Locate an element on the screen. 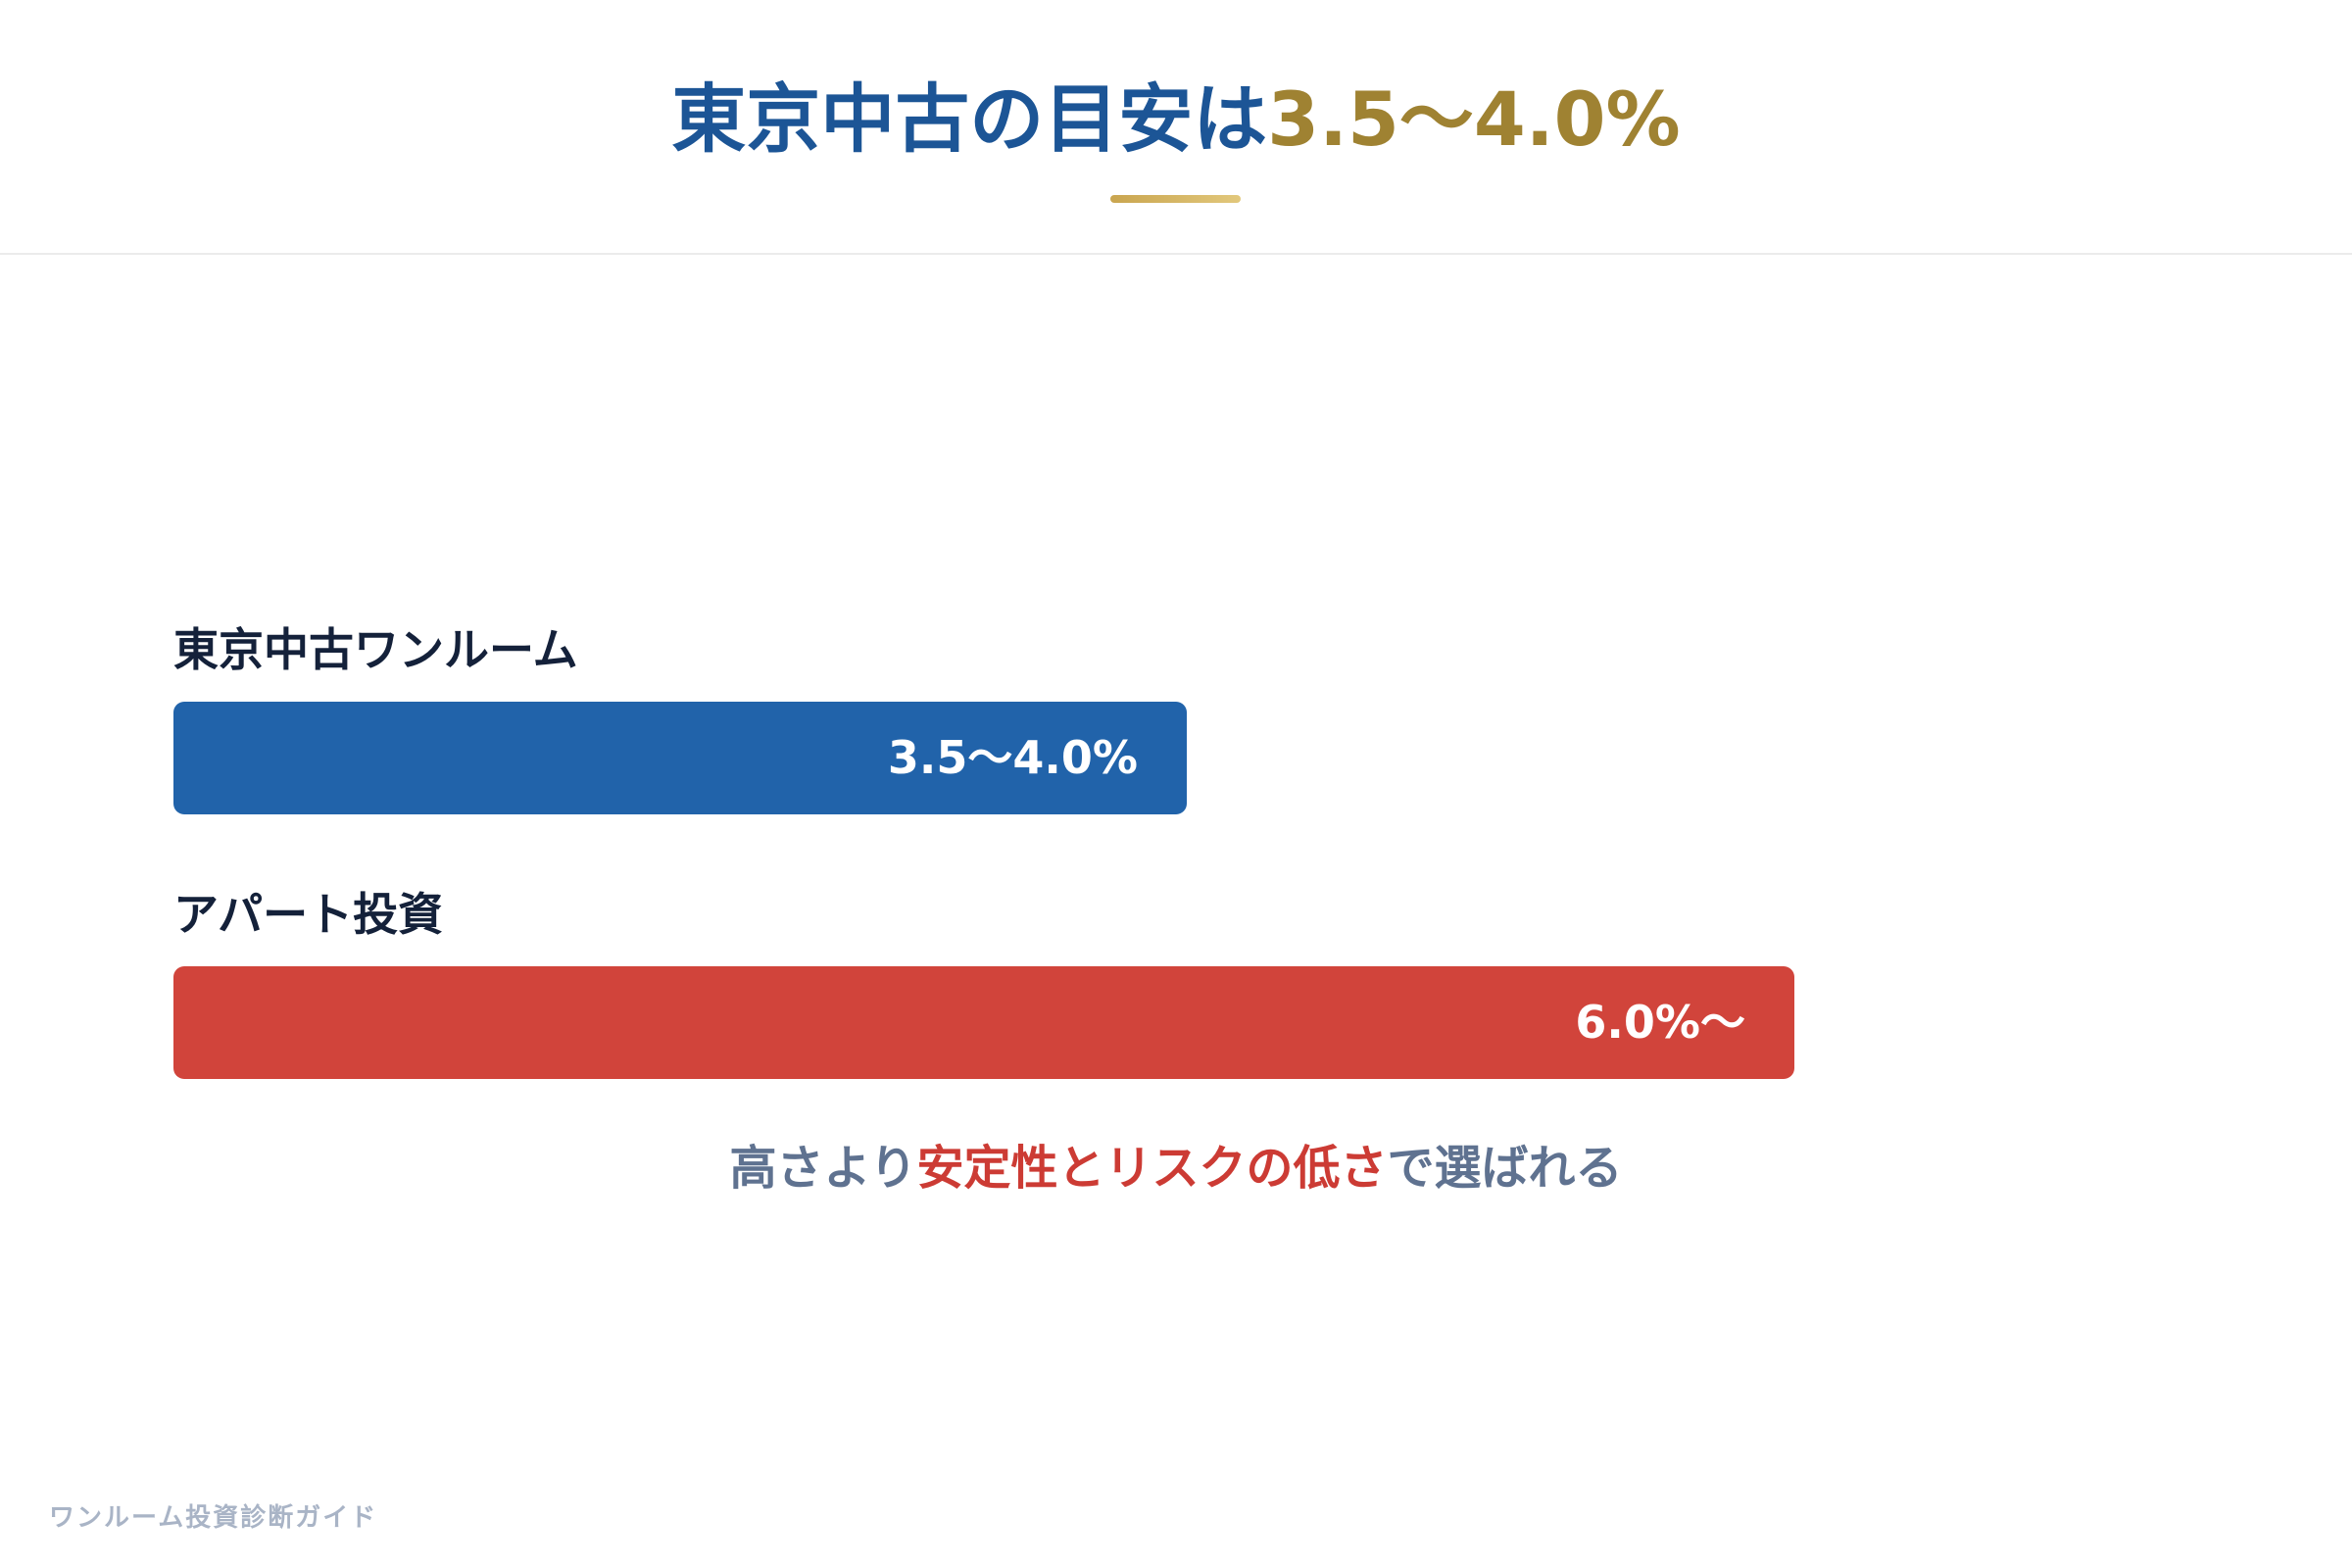 The height and width of the screenshot is (1568, 2352). bar-value-label-1: 3.5〜4.0% is located at coordinates (1012, 757).